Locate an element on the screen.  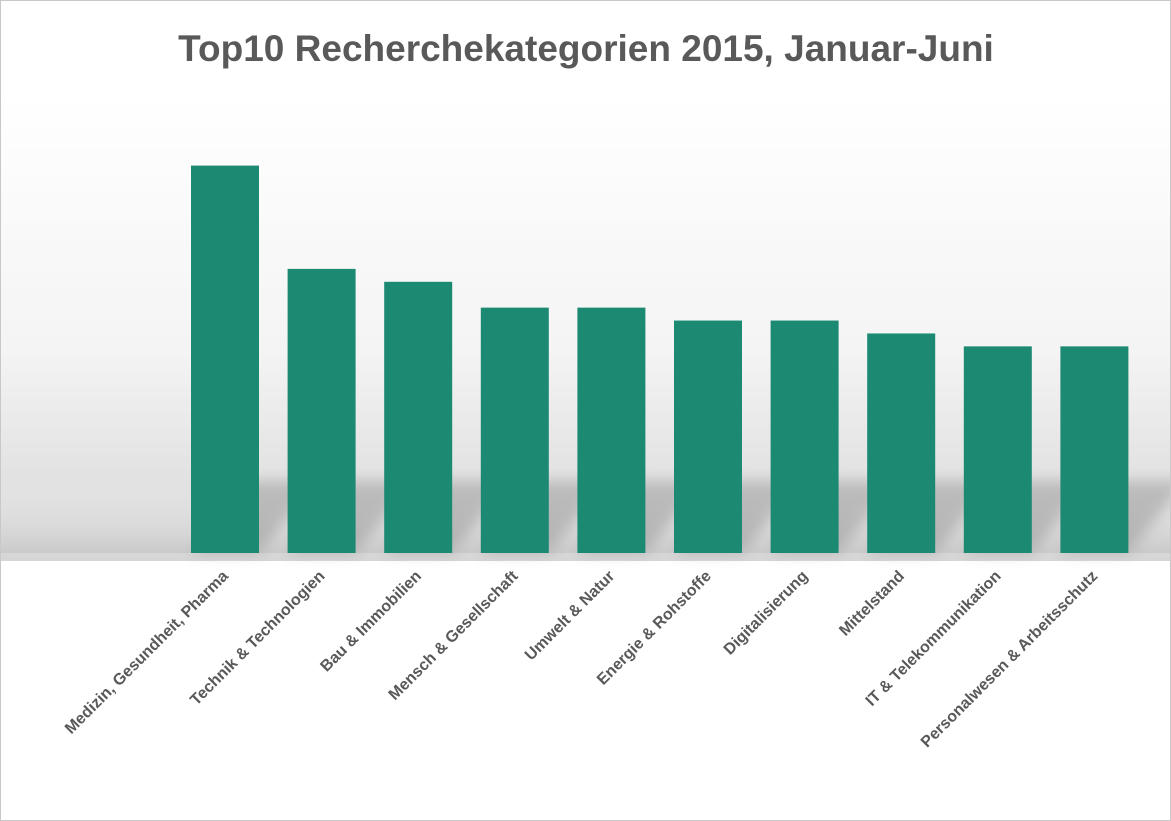
x-tick-label: Umwelt & Natur is located at coordinates (570, 616).